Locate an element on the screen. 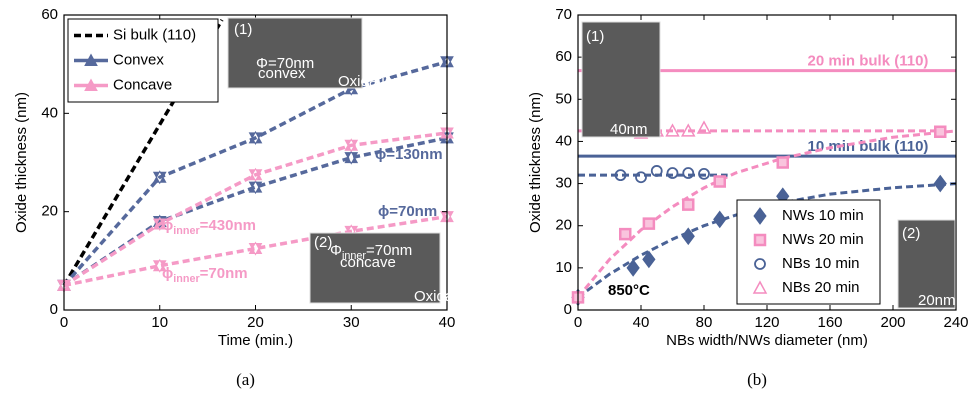 This screenshot has width=979, height=405. x-tick-label: 10 is located at coordinates (159, 322).